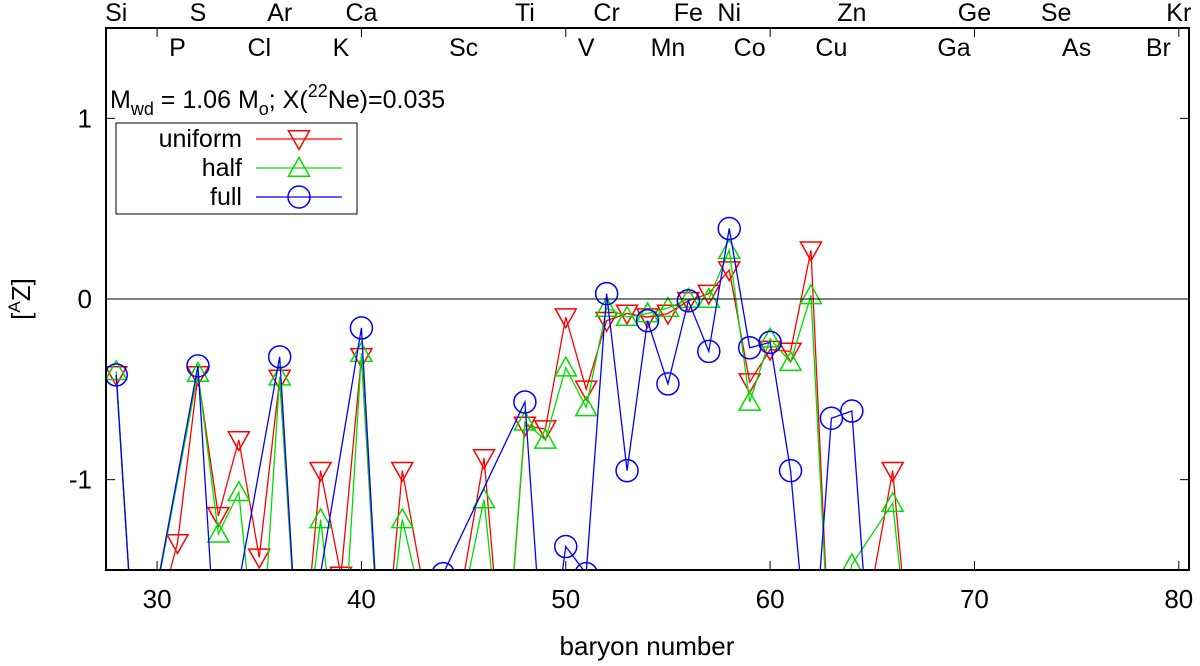  I want to click on element-label-Kr: Kr, so click(1178, 13).